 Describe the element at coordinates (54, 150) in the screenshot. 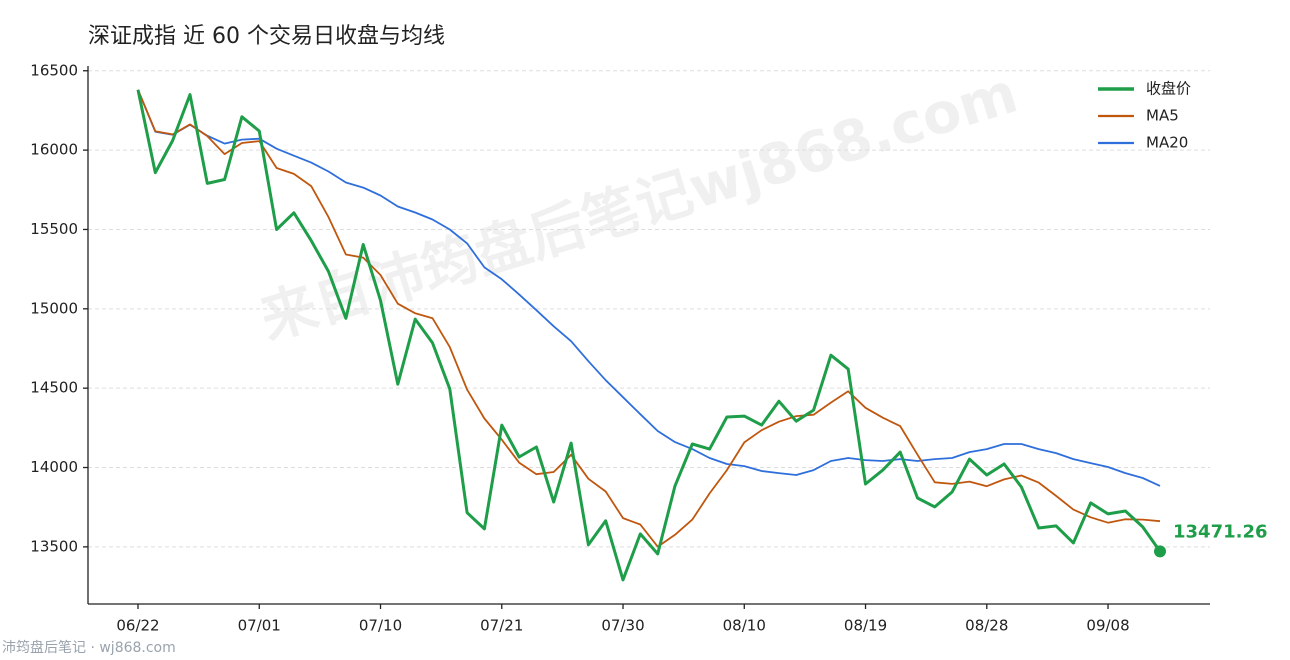

I see `y-tick-label: 16000` at that location.